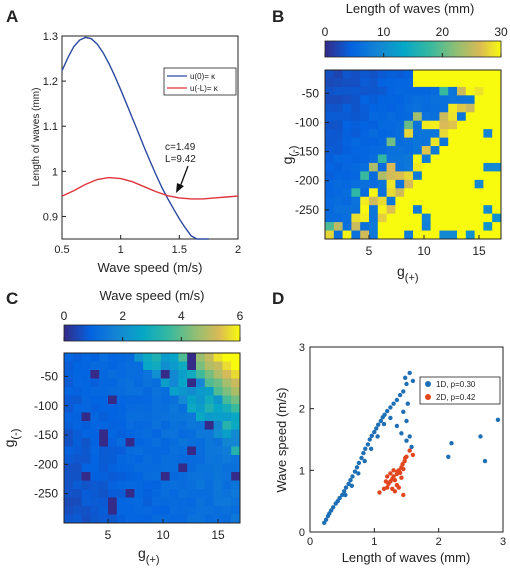 This screenshot has width=510, height=574. Describe the element at coordinates (121, 250) in the screenshot. I see `panel-a-xtick-label: 1` at that location.